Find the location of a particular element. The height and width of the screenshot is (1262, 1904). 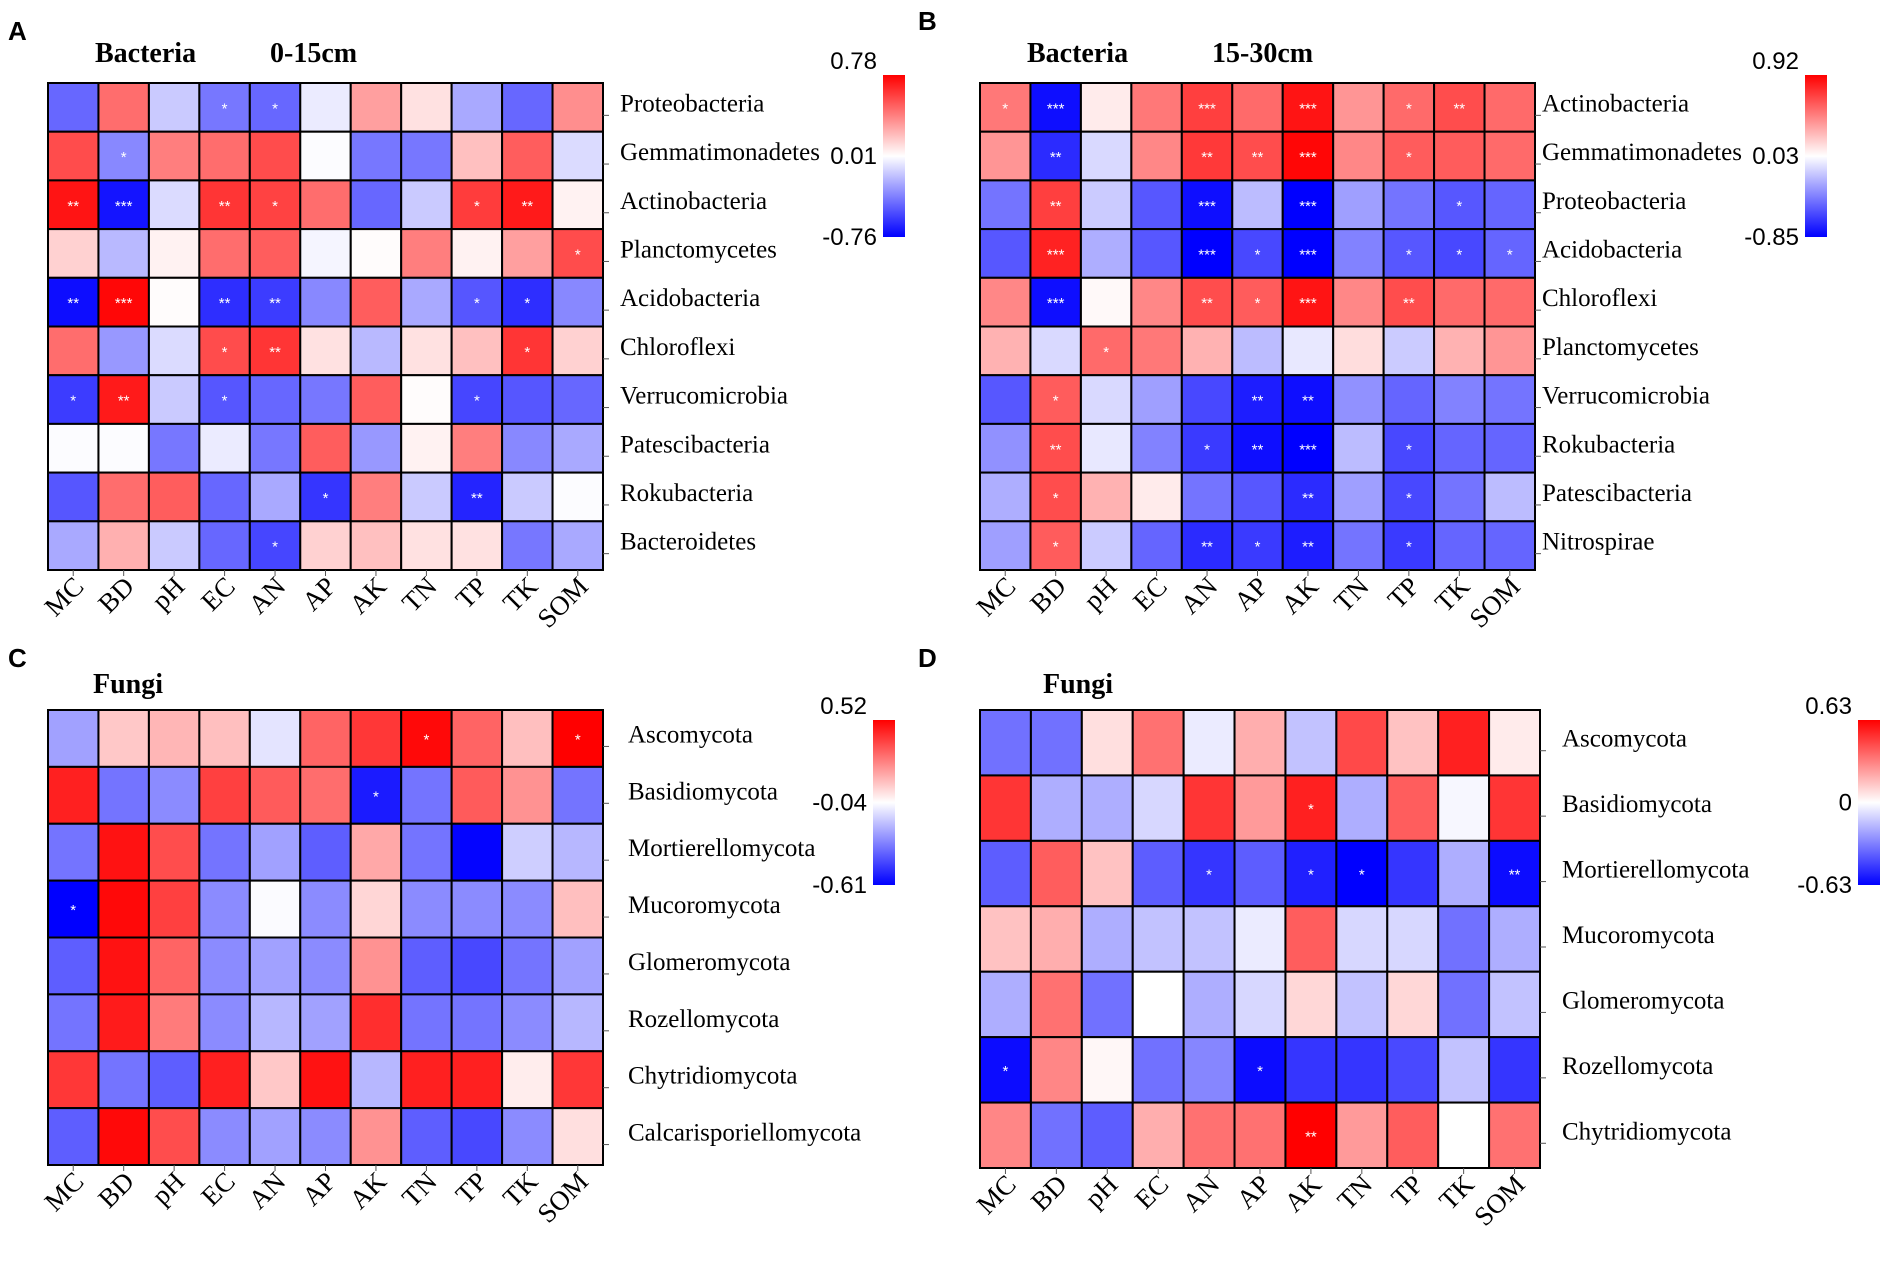

row-label-c-1: Basidiomycota is located at coordinates (703, 791).